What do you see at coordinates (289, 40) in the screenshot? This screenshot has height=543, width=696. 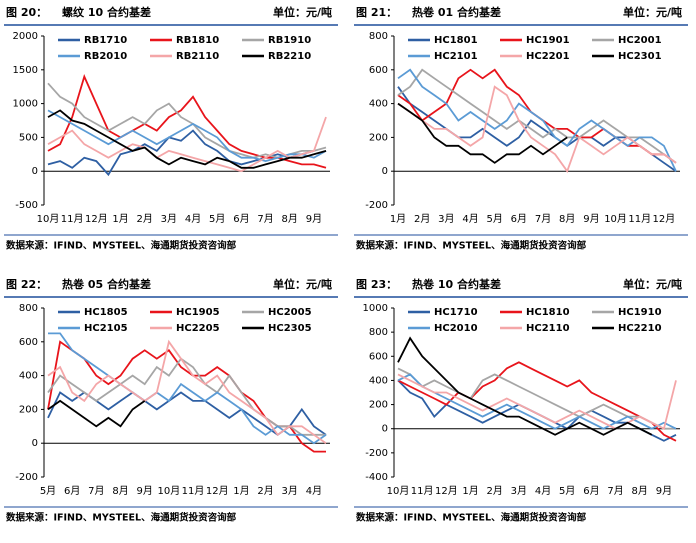 I see `legend-label: RB1910` at bounding box center [289, 40].